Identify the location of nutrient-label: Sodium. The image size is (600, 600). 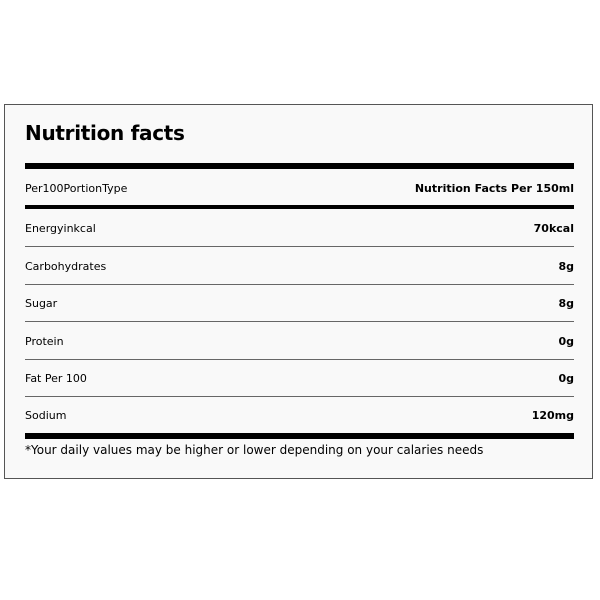
(46, 415).